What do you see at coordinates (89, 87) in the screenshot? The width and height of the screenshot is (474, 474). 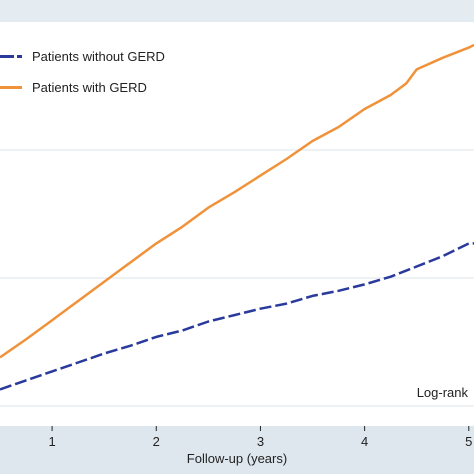 I see `legend-label-with-gerd: Patients with GERD` at bounding box center [89, 87].